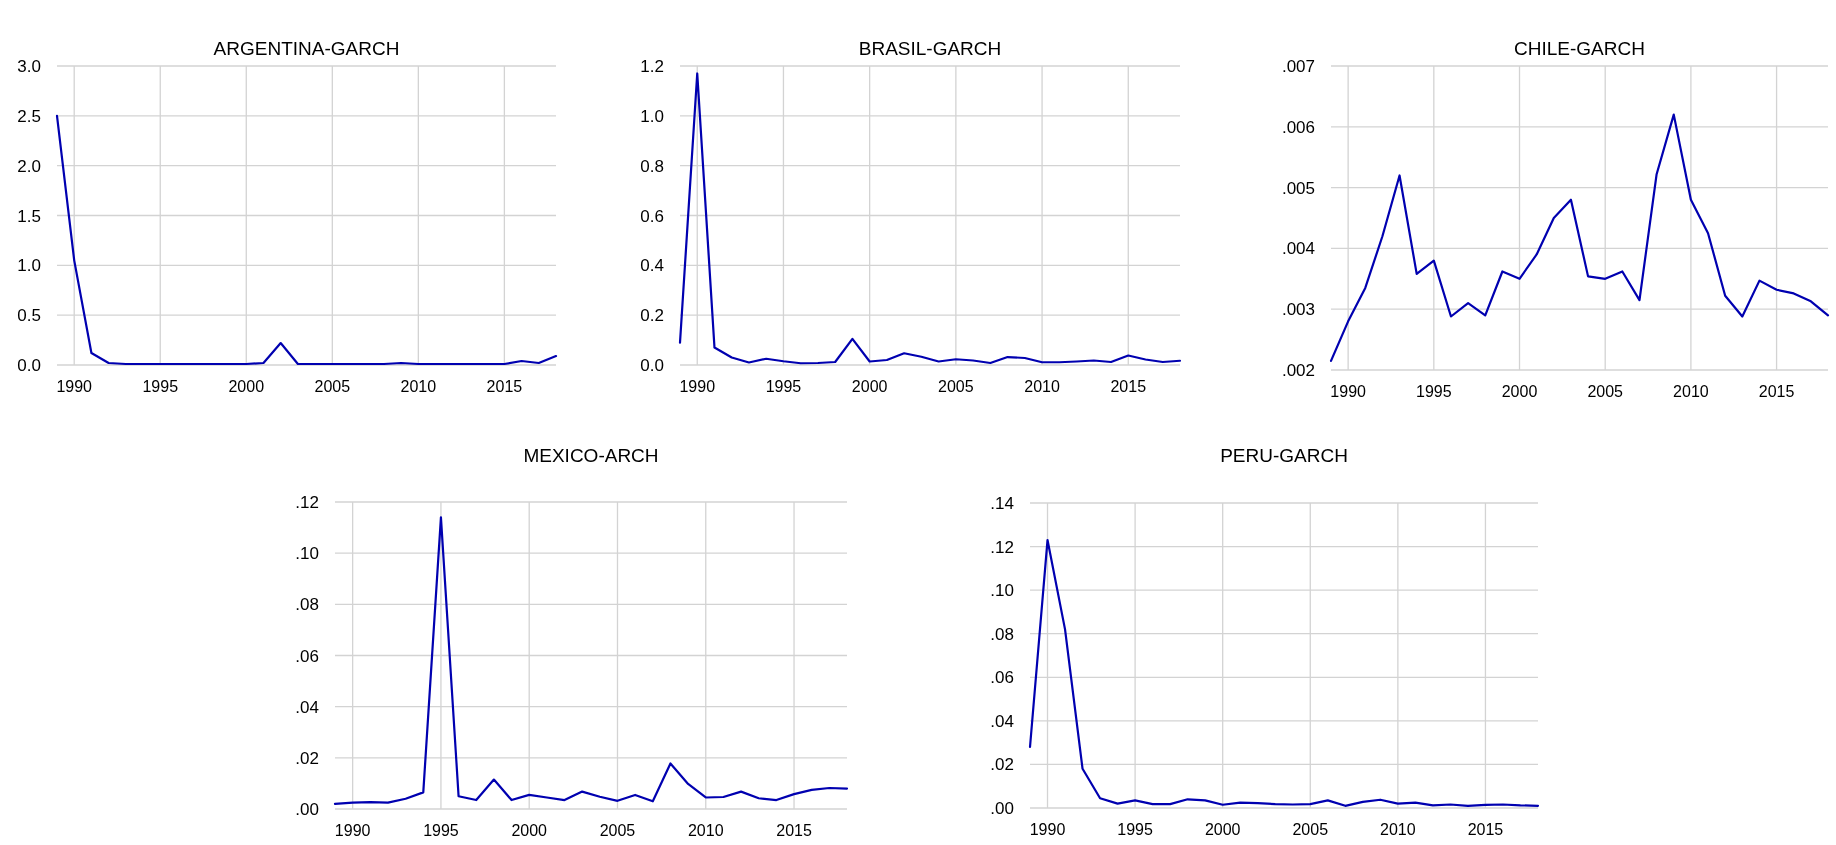  Describe the element at coordinates (29, 66) in the screenshot. I see `y-tick-label: 3.0` at that location.